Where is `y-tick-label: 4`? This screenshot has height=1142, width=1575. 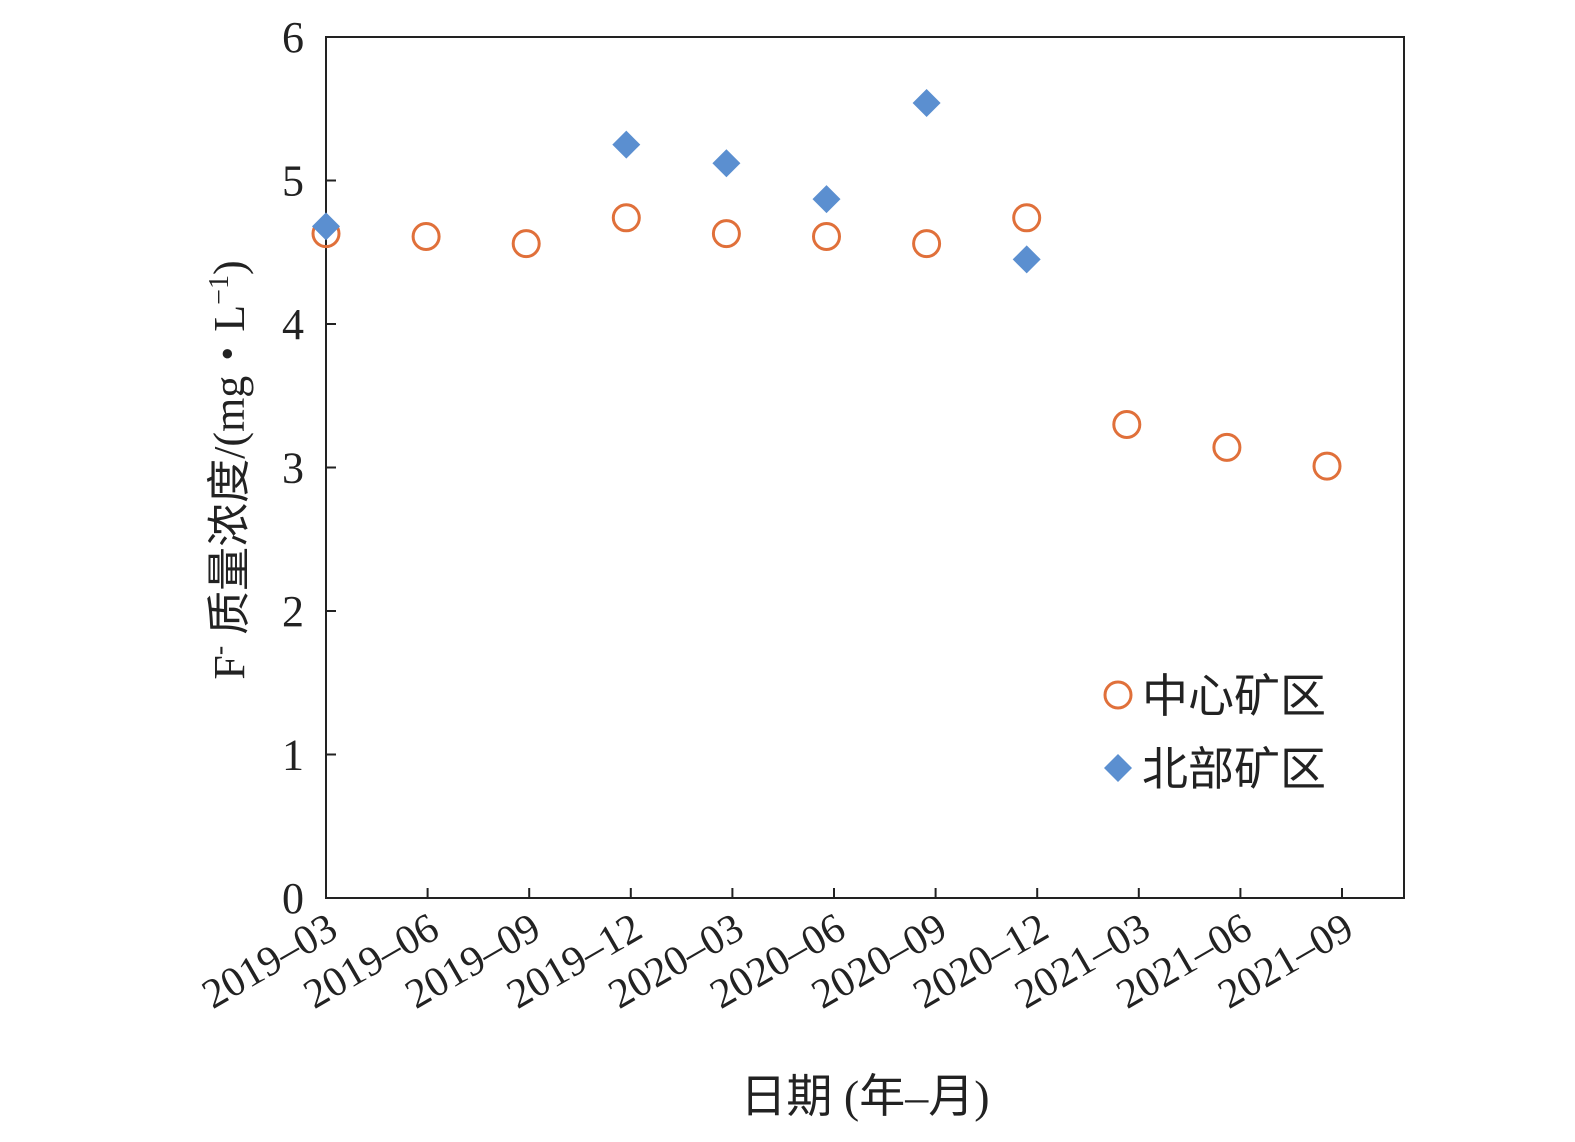 y-tick-label: 4 is located at coordinates (293, 324).